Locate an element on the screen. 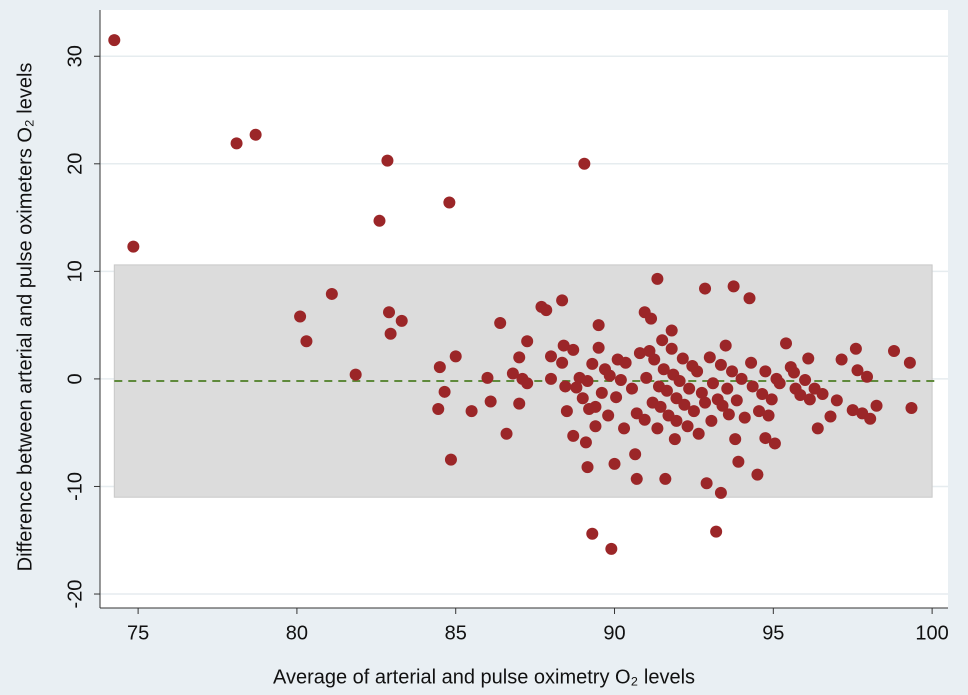 This screenshot has height=695, width=968. y-tick-label: 0 is located at coordinates (75, 378).